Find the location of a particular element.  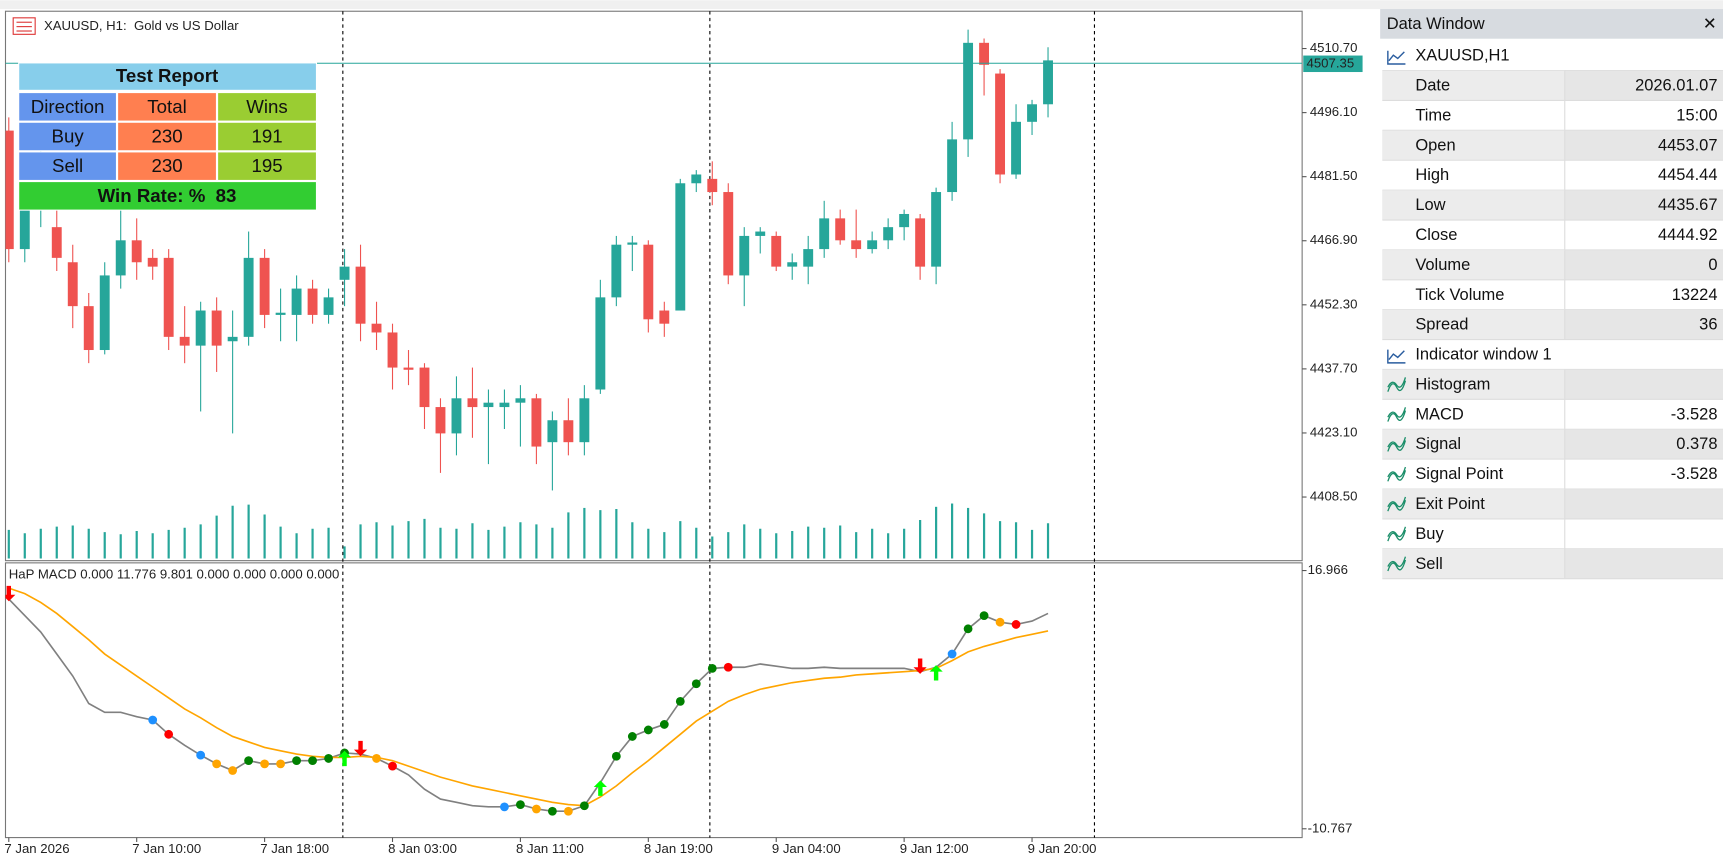

y-tick-label: 4466.90 is located at coordinates (1334, 239).